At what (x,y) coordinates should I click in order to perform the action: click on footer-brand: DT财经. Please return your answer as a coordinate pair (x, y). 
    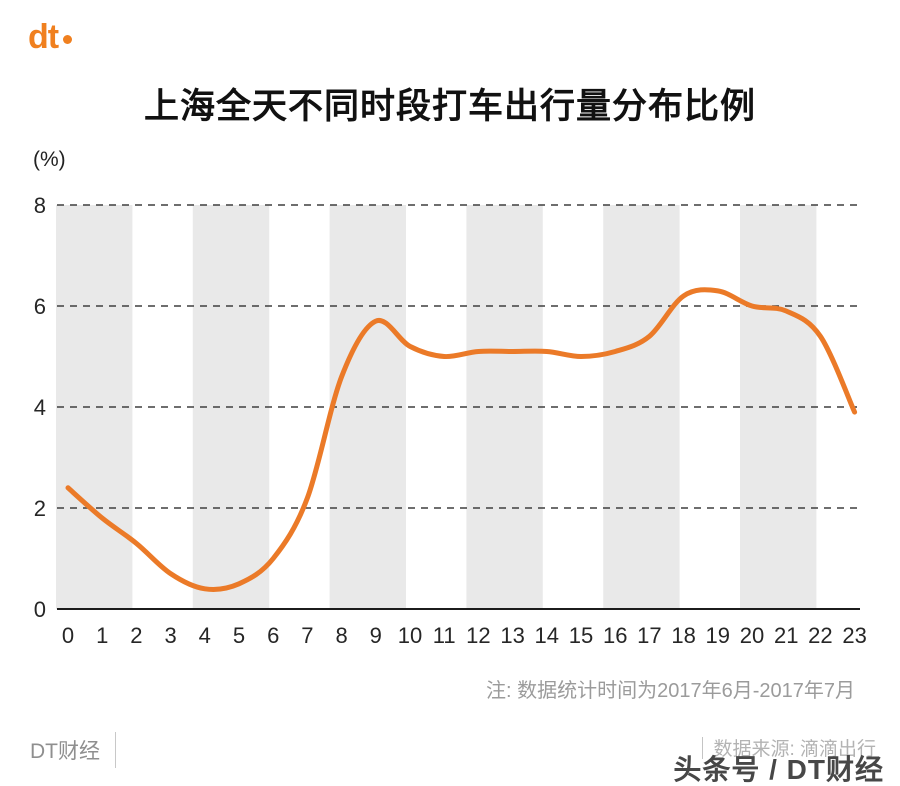
    Looking at the image, I should click on (65, 751).